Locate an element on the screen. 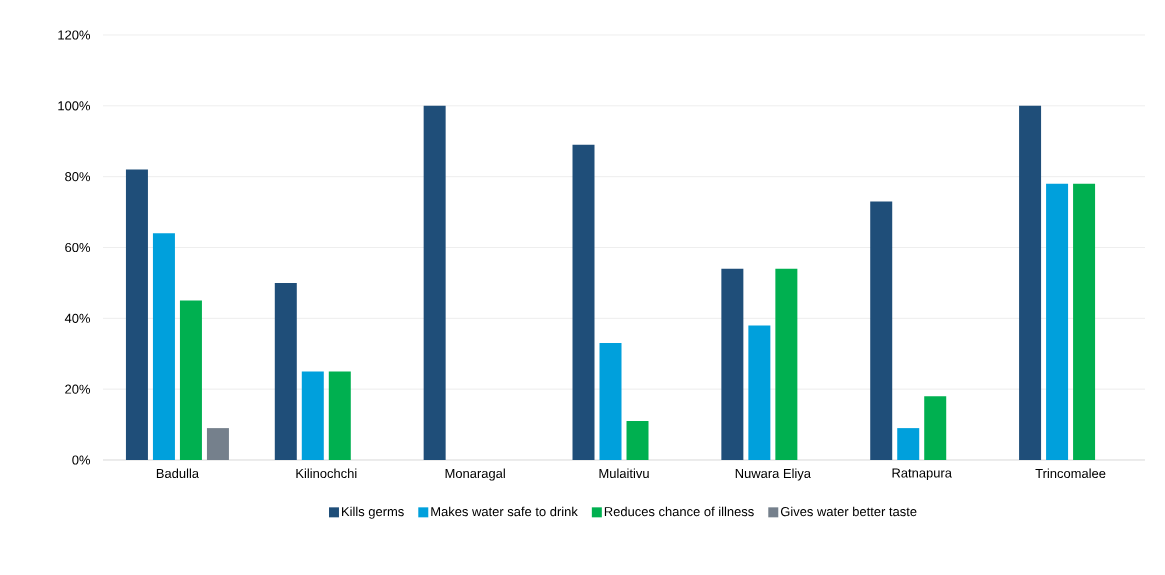  x-tick-label: Kilinochchi is located at coordinates (326, 473).